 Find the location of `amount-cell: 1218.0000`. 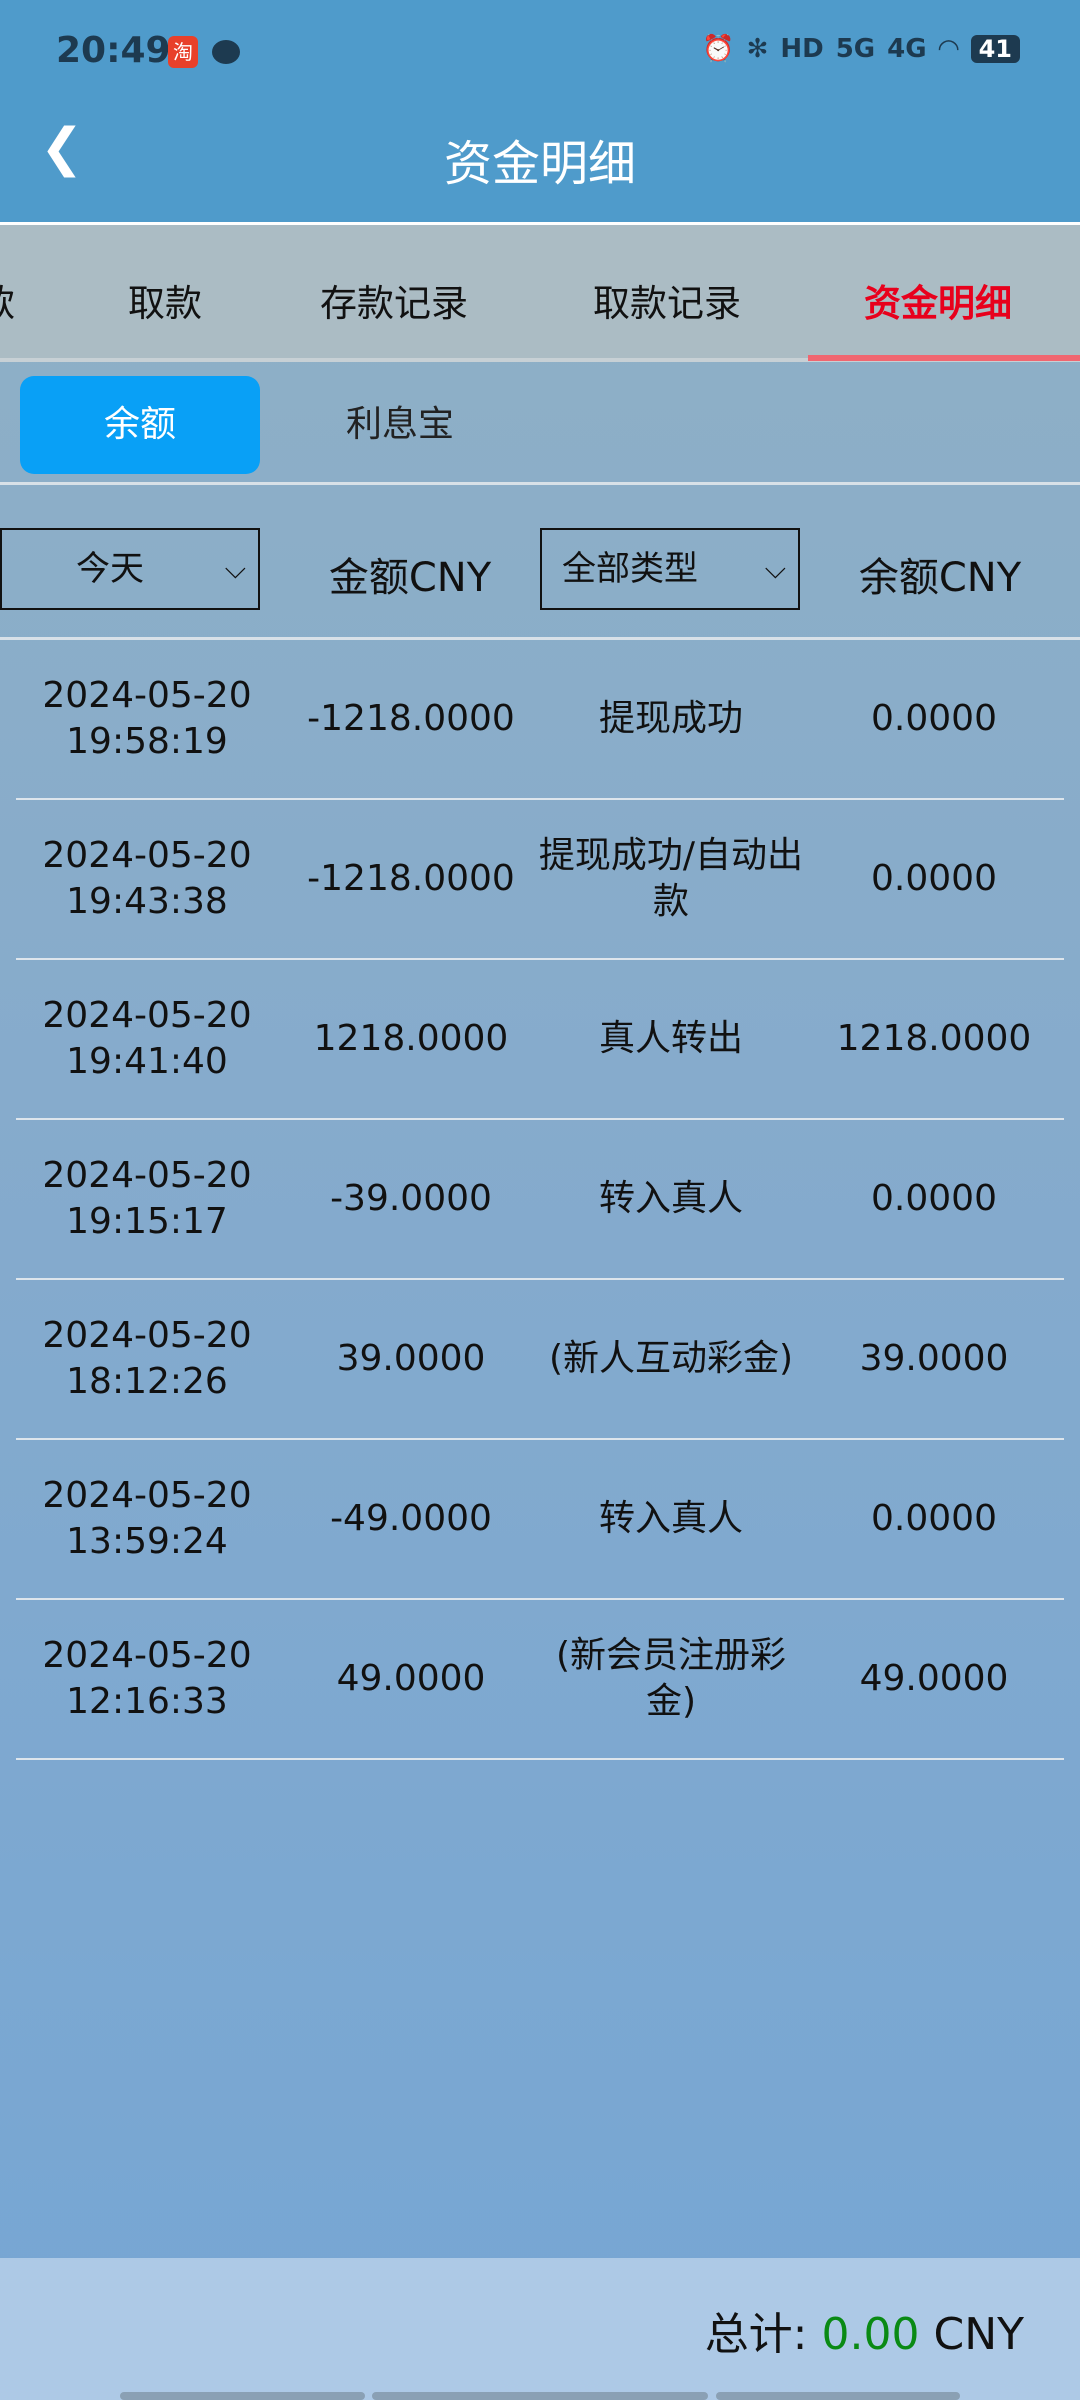

amount-cell: 1218.0000 is located at coordinates (411, 1038).